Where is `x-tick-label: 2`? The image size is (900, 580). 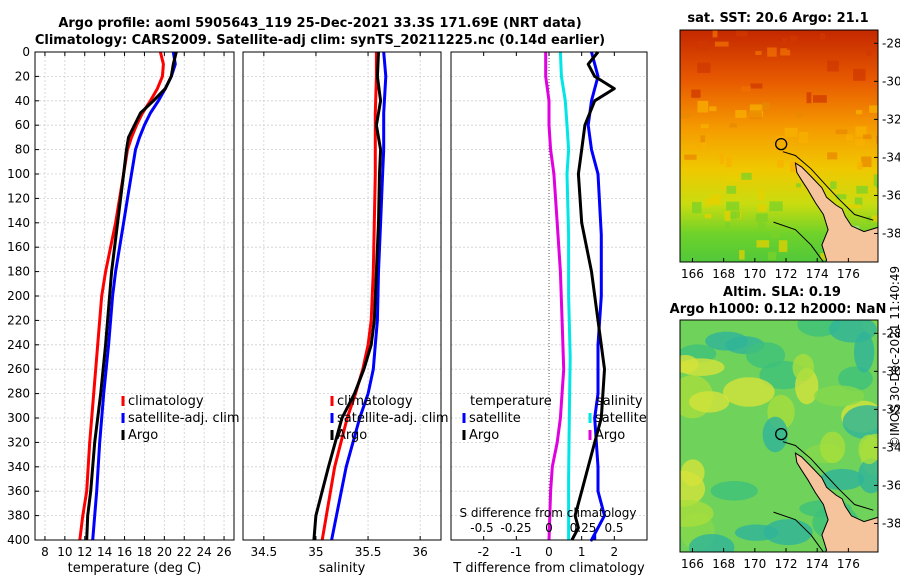
x-tick-label: 2 is located at coordinates (615, 552).